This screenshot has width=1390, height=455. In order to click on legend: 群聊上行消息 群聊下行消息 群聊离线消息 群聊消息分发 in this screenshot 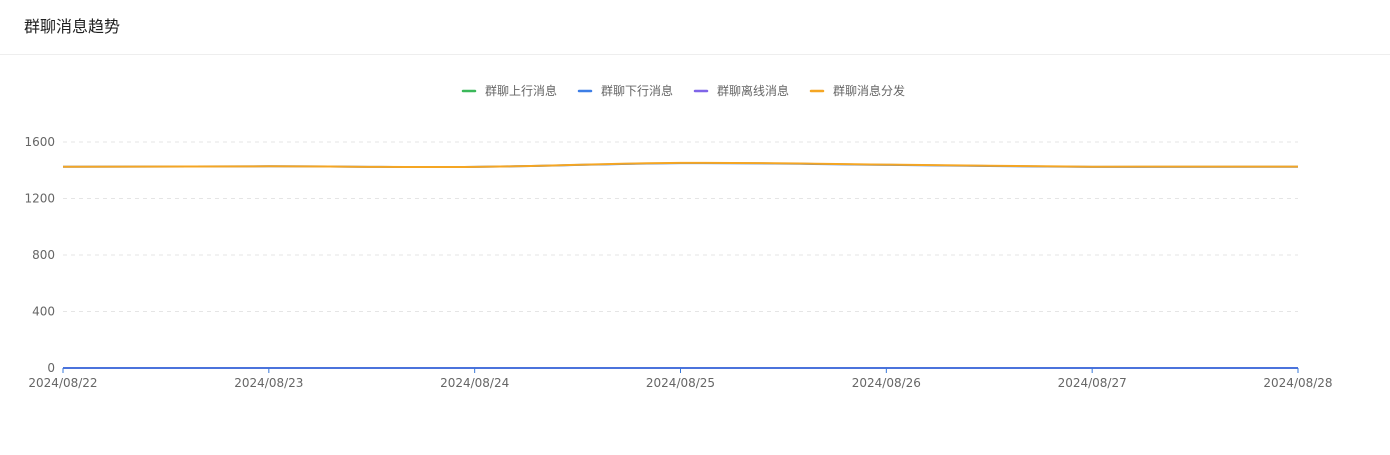, I will do `click(683, 90)`.